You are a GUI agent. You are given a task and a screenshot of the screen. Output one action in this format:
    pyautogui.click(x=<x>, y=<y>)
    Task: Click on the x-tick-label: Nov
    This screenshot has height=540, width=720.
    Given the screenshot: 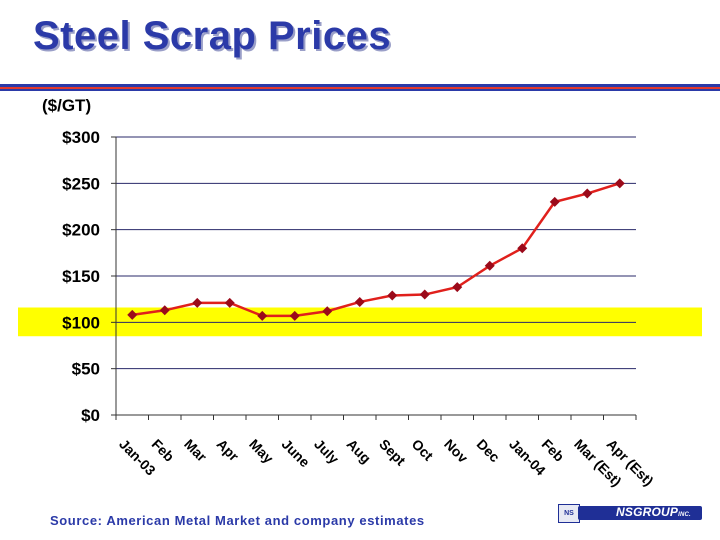 What is the action you would take?
    pyautogui.click(x=456, y=451)
    